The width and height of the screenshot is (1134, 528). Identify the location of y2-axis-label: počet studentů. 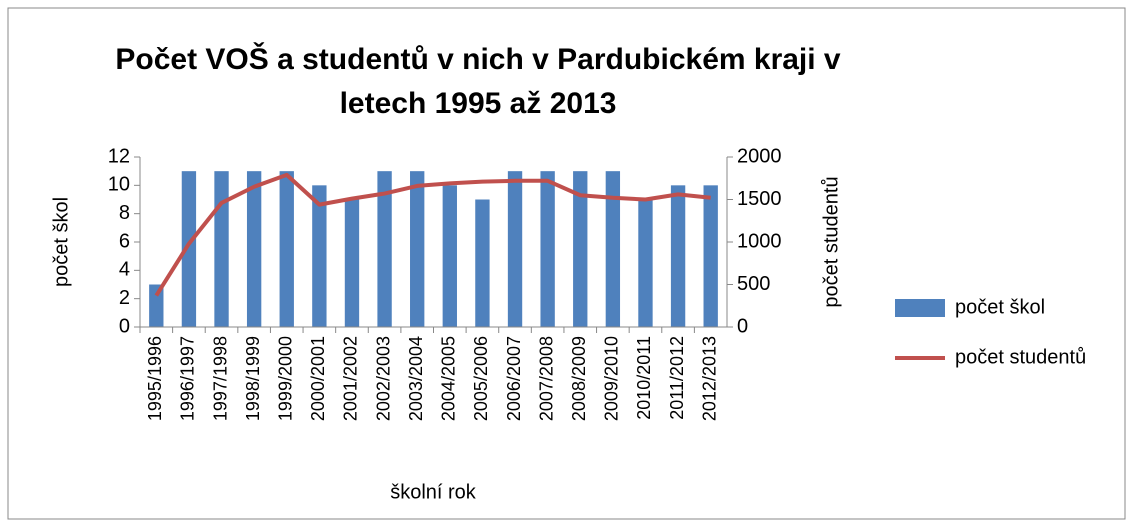
(831, 241).